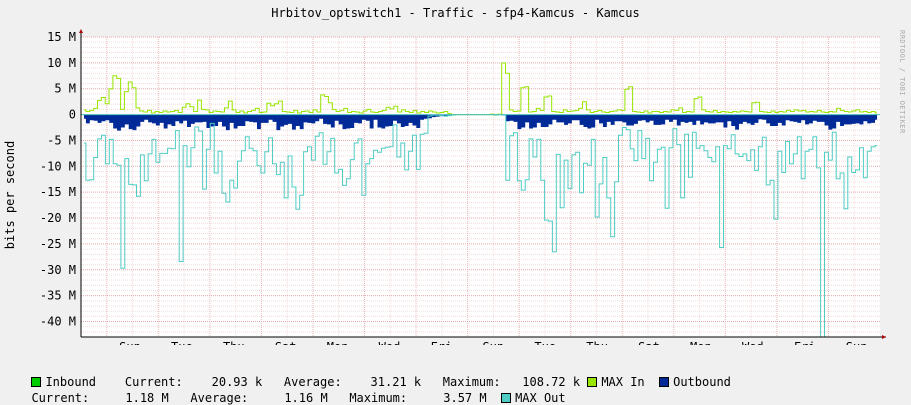  What do you see at coordinates (884, 337) in the screenshot?
I see `x-axis-arrow` at bounding box center [884, 337].